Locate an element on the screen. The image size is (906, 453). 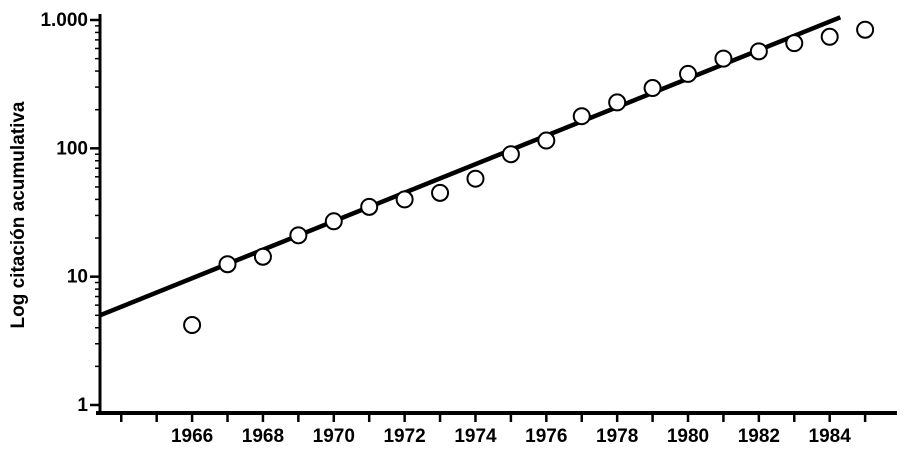
x-tick-label: 1976 is located at coordinates (546, 436).